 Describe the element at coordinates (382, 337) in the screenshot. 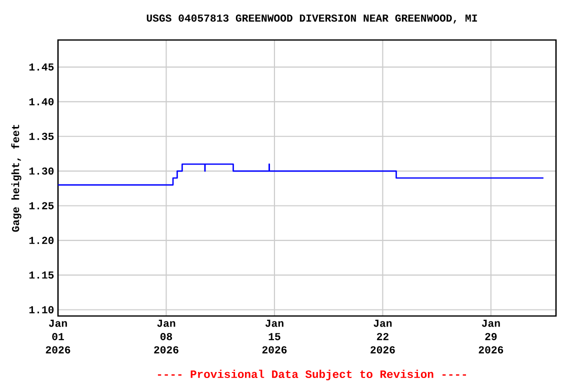

I see `x-tick-label: Jan 22 2026` at that location.